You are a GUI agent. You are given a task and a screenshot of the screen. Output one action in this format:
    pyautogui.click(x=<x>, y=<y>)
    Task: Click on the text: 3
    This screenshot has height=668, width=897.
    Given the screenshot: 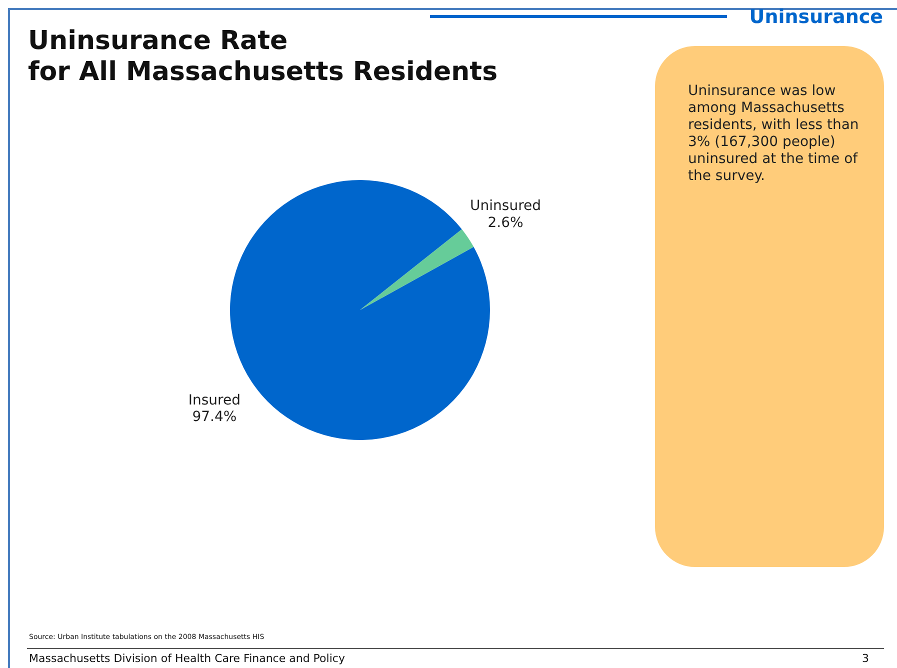 What is the action you would take?
    pyautogui.click(x=865, y=658)
    